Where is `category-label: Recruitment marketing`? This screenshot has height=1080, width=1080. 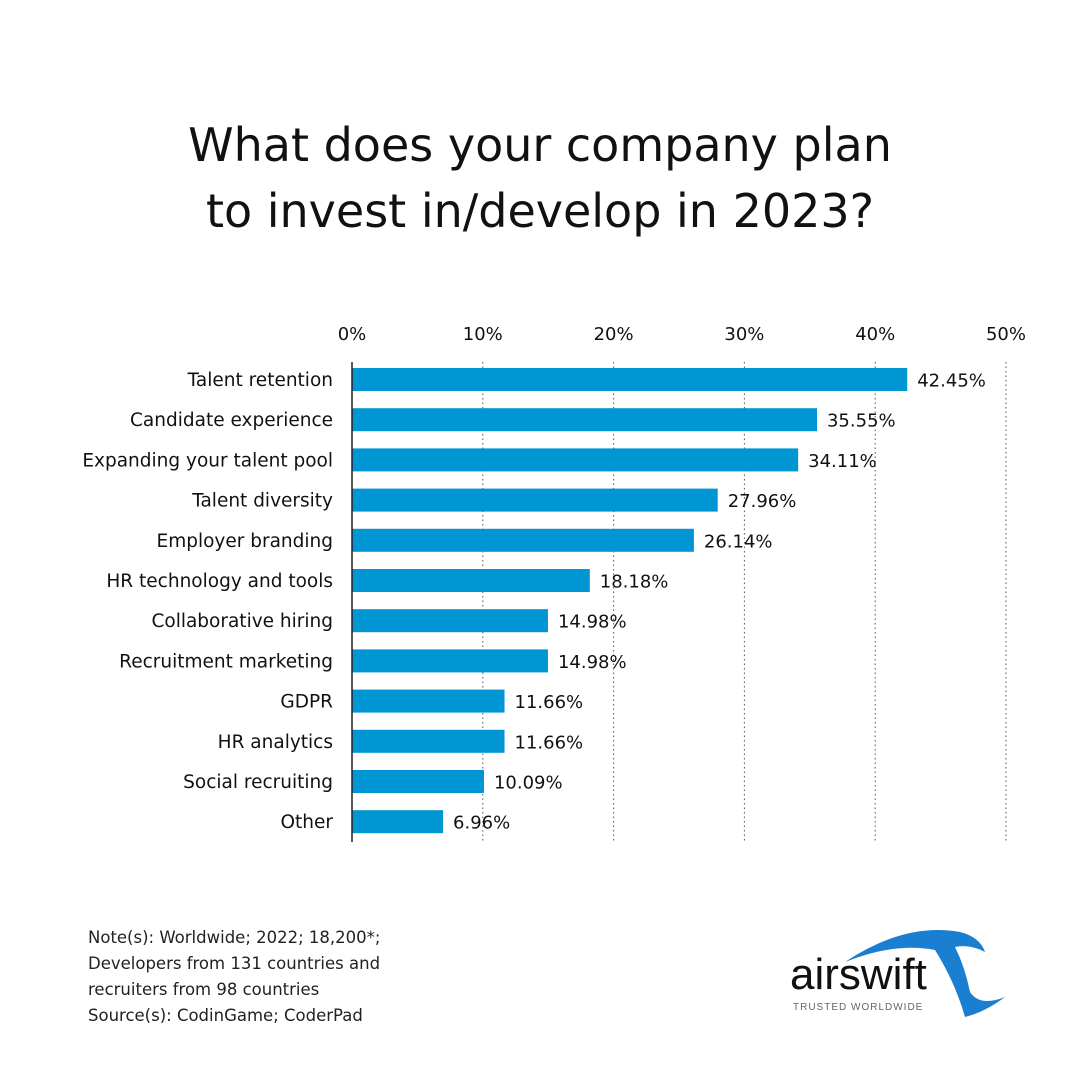 category-label: Recruitment marketing is located at coordinates (226, 661).